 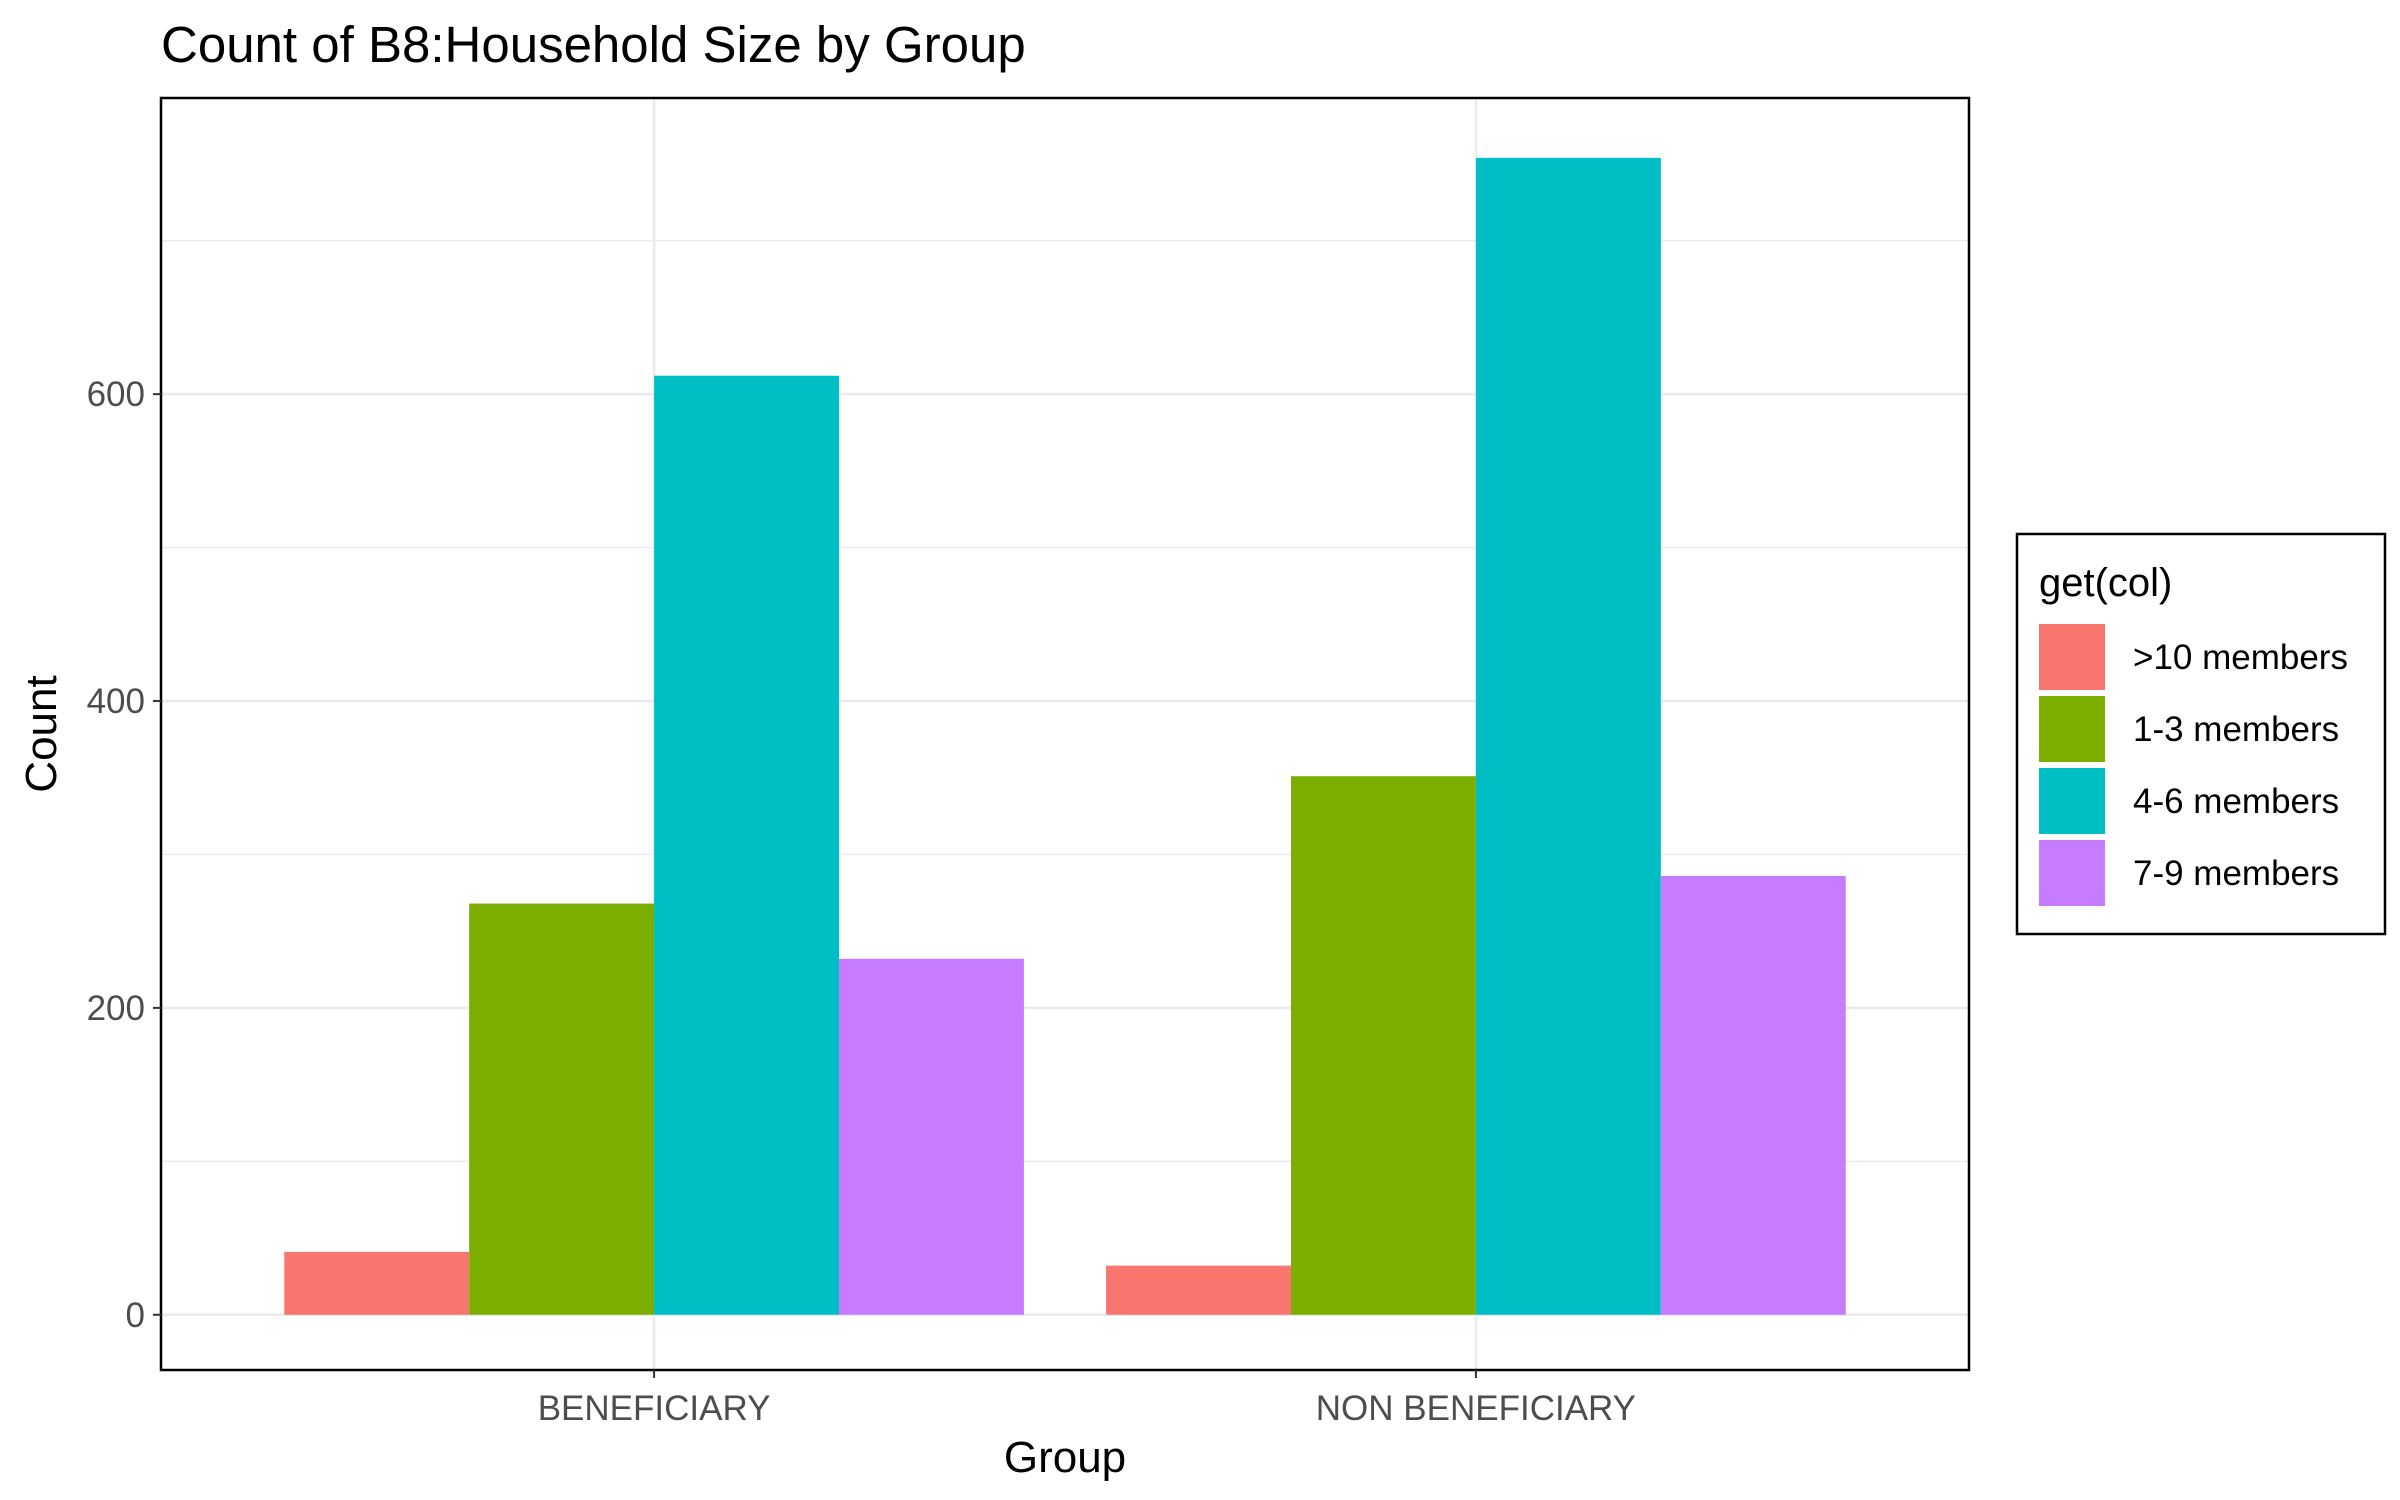 I want to click on y-axis-ticks: 0 200 400 600, so click(x=124, y=855).